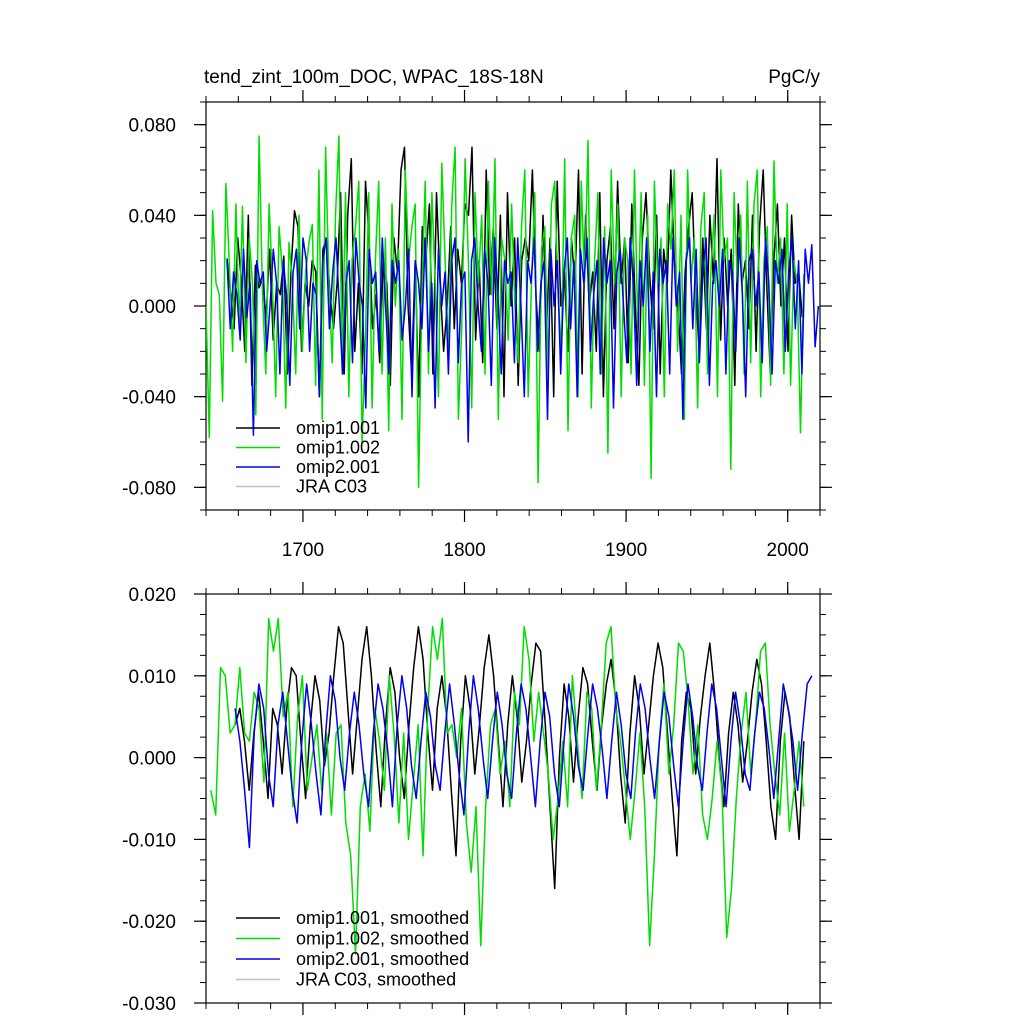 The width and height of the screenshot is (1024, 1024). Describe the element at coordinates (331, 487) in the screenshot. I see `legend-label: JRA C03` at that location.